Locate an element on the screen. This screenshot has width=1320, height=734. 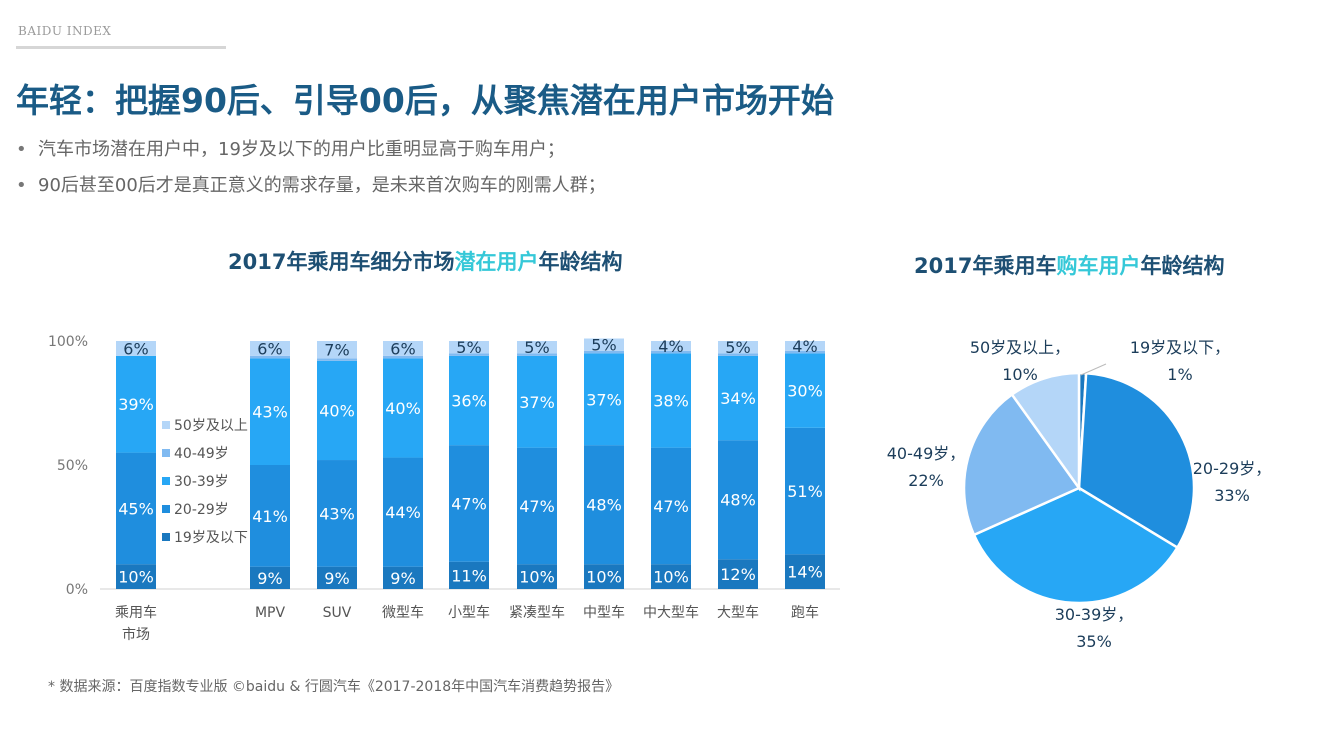
x-tick-label: 乘用车 is located at coordinates (136, 612).